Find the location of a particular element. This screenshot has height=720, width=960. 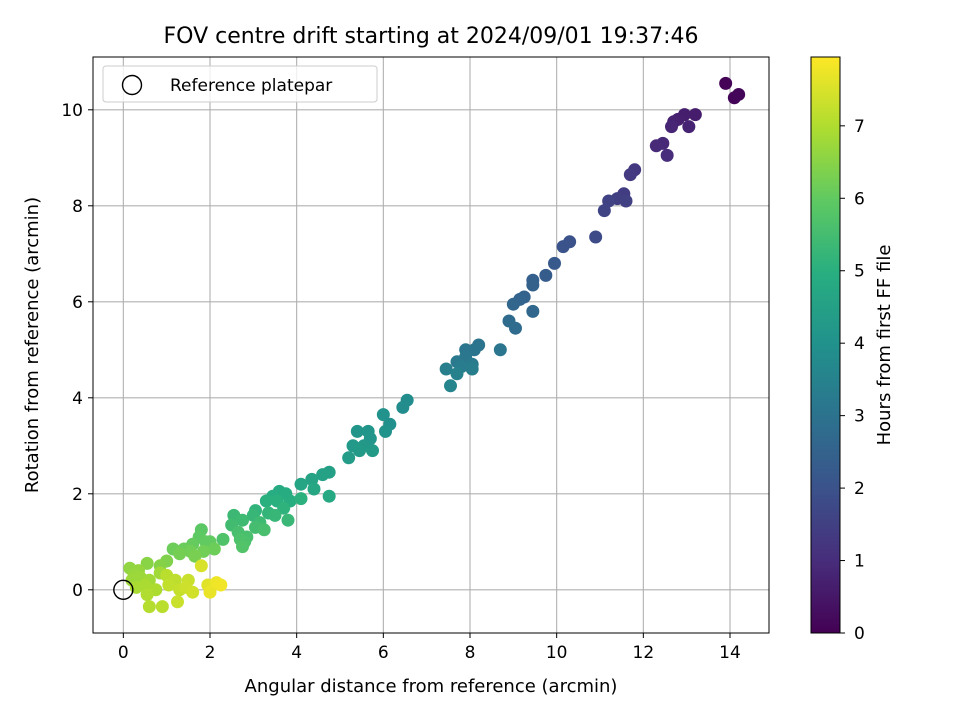

x-axis-ticks: 0 2 4 6 8 10 12 14 is located at coordinates (429, 648).